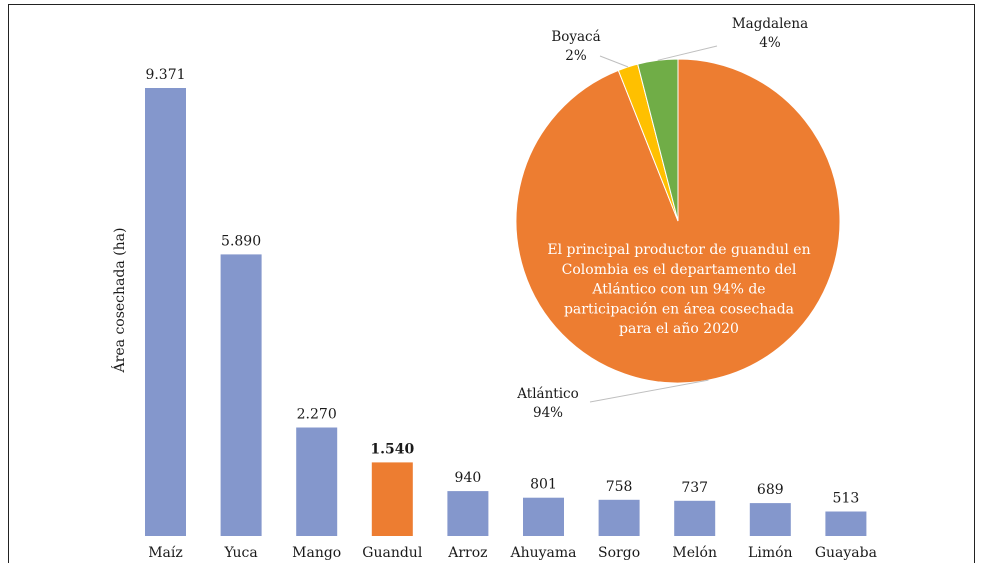 The width and height of the screenshot is (983, 568). I want to click on data-label-limon: 689, so click(770, 490).